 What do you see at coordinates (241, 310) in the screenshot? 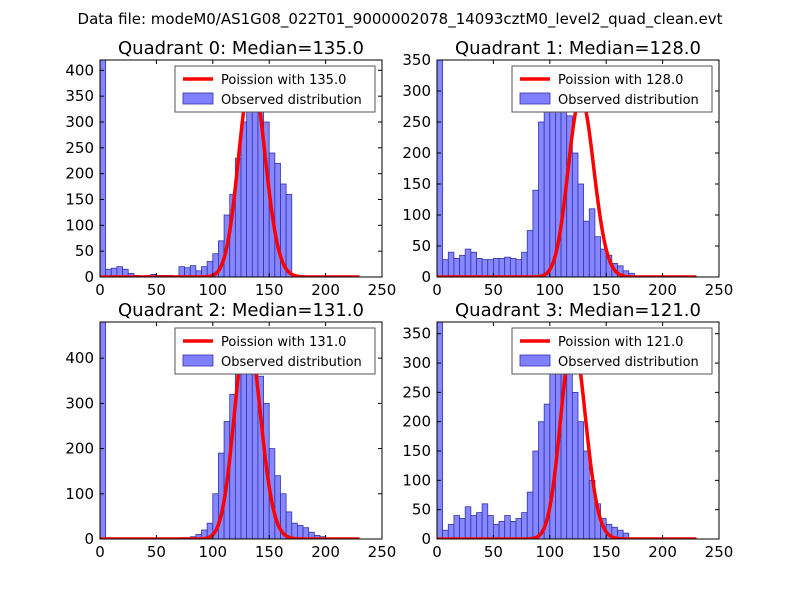
I see `subplot-title: Quadrant 2: Median=131.0` at bounding box center [241, 310].